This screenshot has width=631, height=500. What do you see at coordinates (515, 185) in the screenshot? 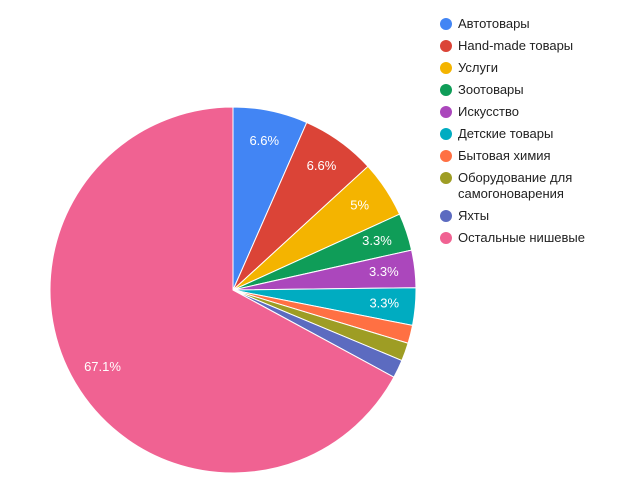
I see `legend-label: Оборудование для самогоноварения` at bounding box center [515, 185].